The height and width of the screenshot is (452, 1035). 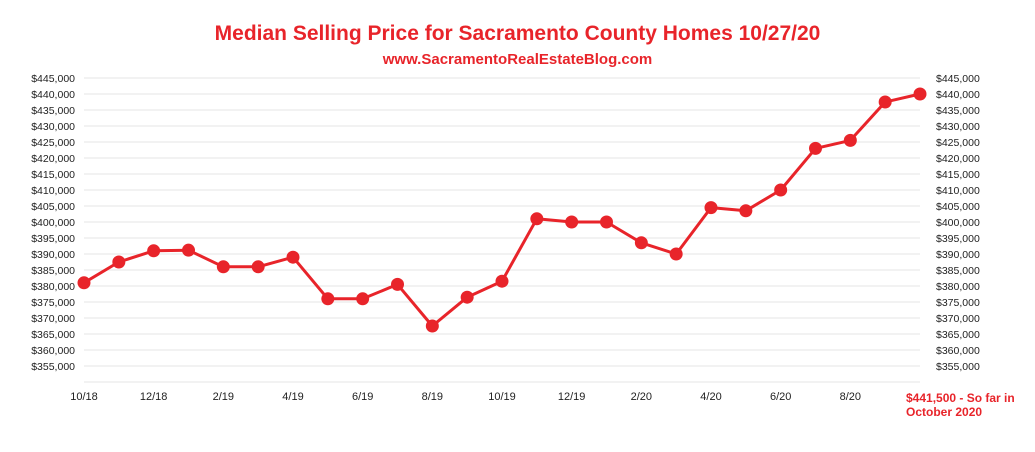 What do you see at coordinates (641, 397) in the screenshot?
I see `x-tick-label: 2/20` at bounding box center [641, 397].